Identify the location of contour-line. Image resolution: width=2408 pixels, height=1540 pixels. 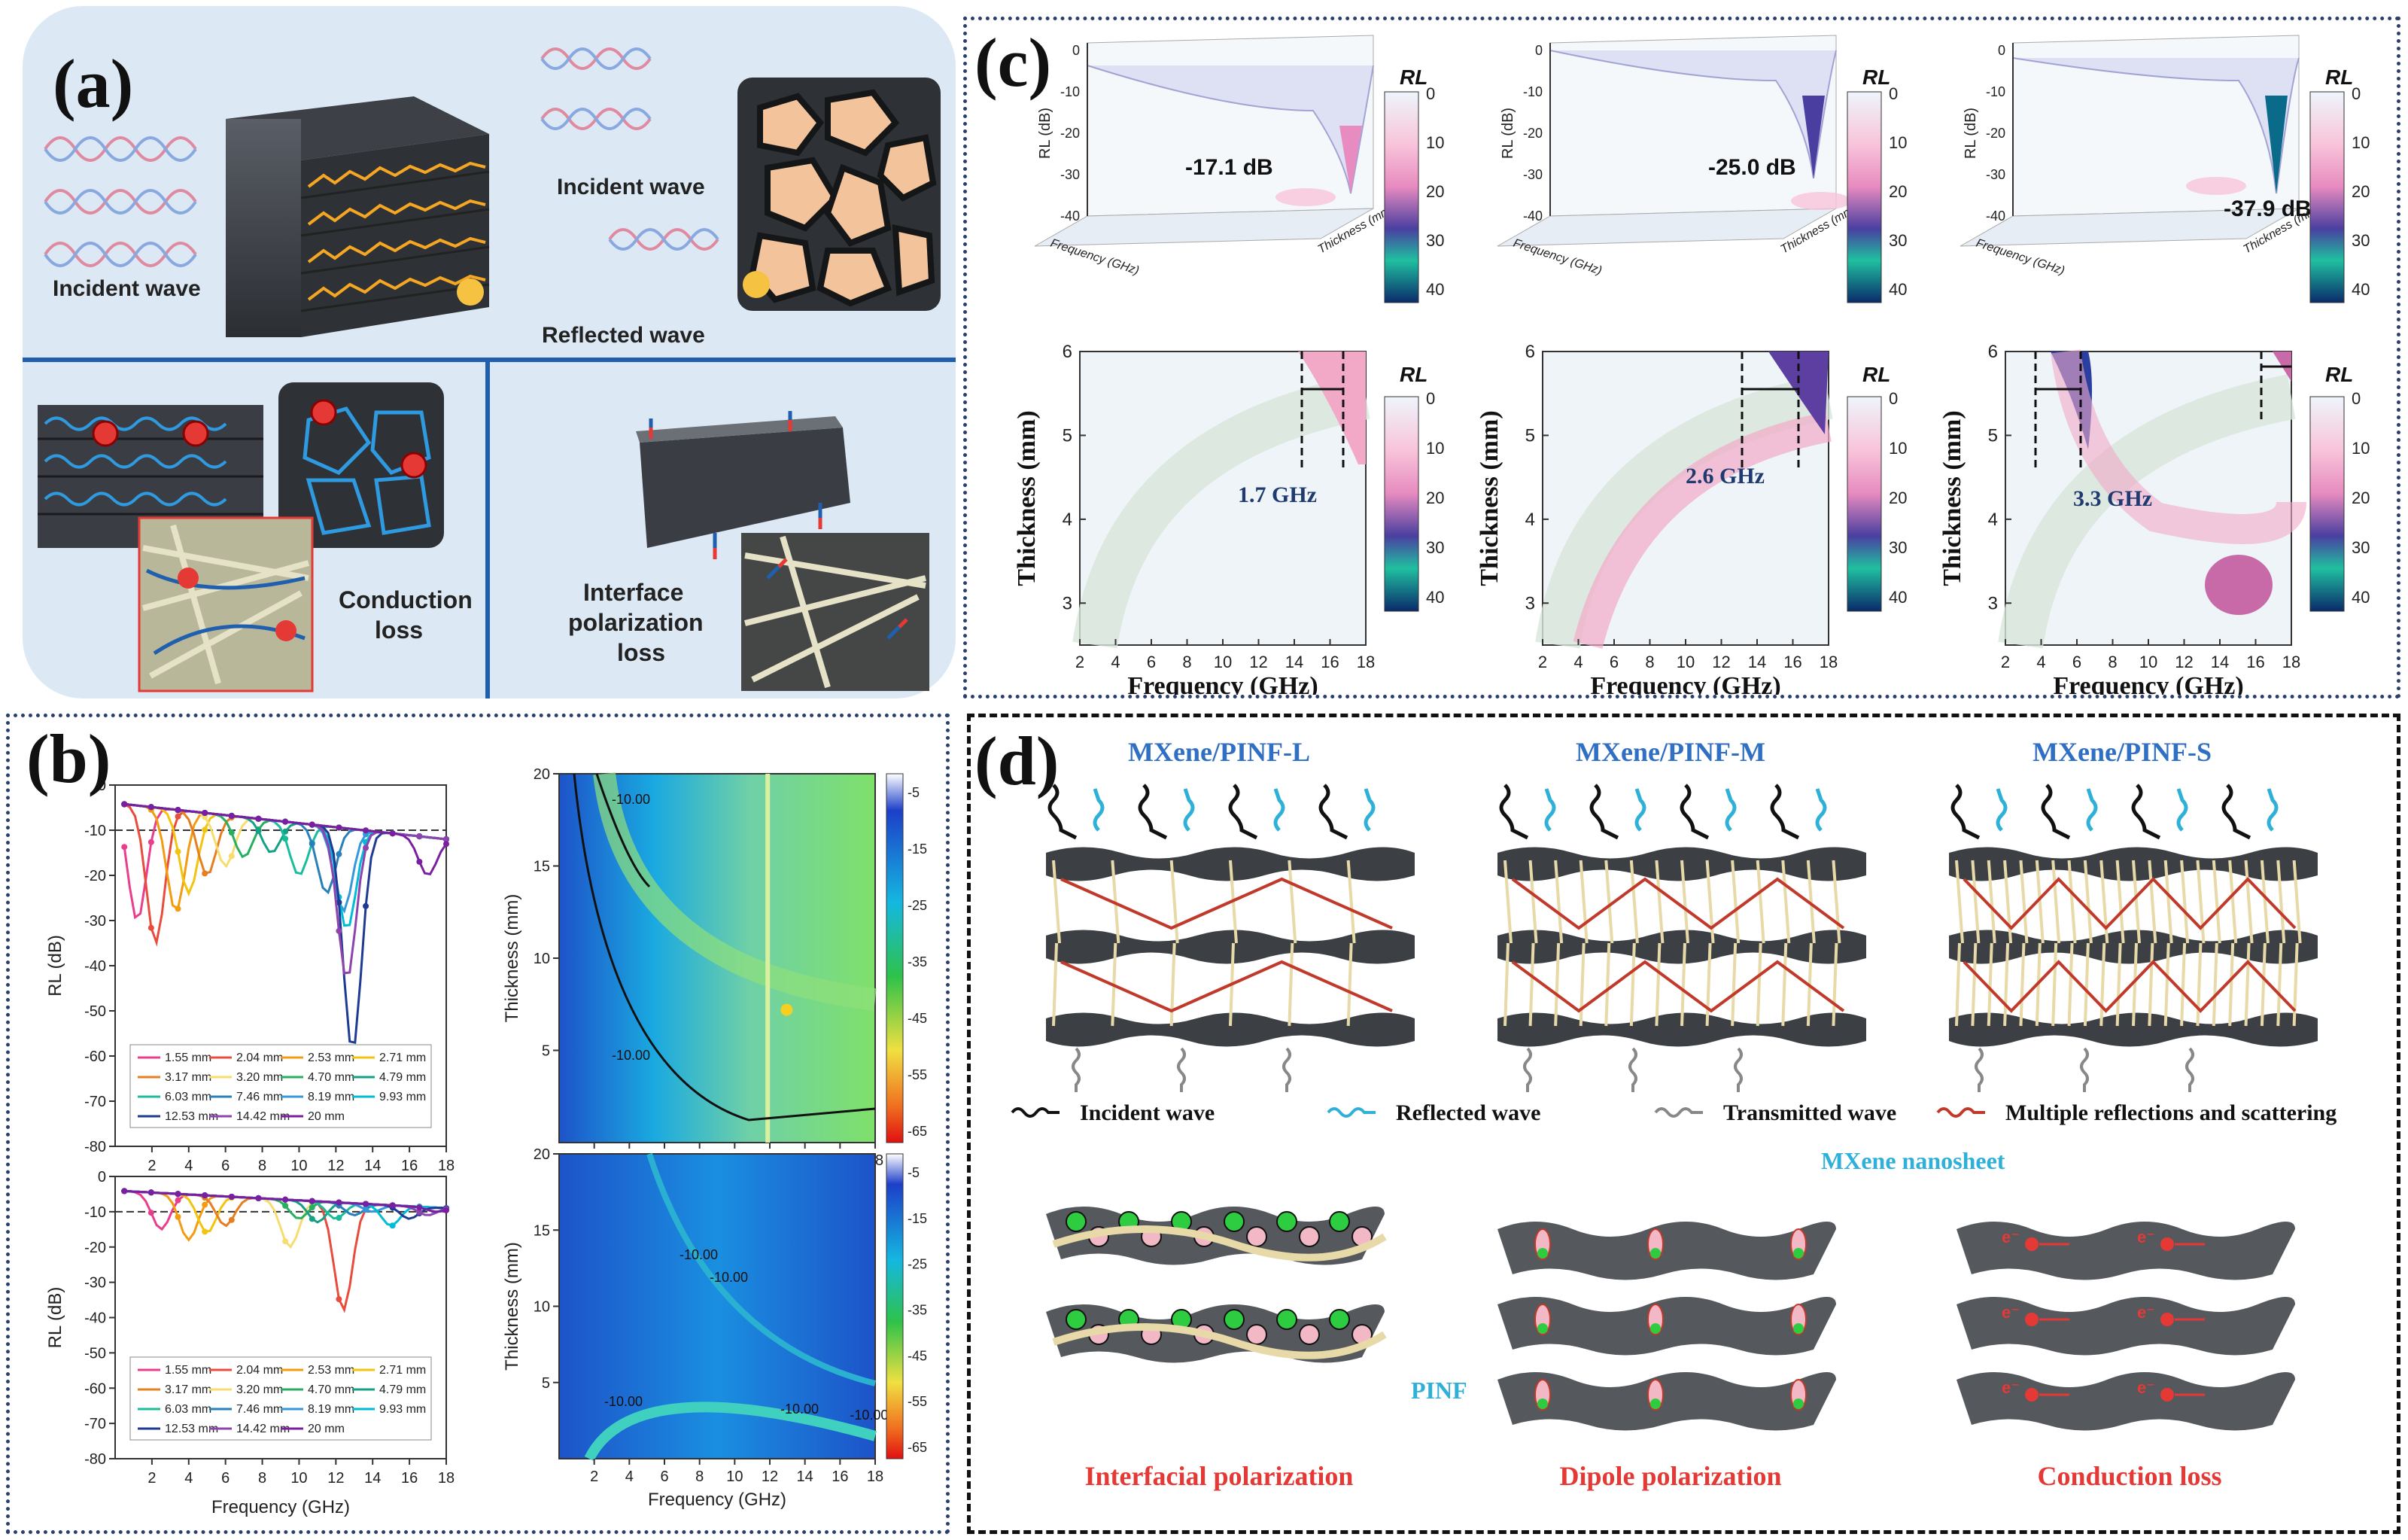
(623, 830).